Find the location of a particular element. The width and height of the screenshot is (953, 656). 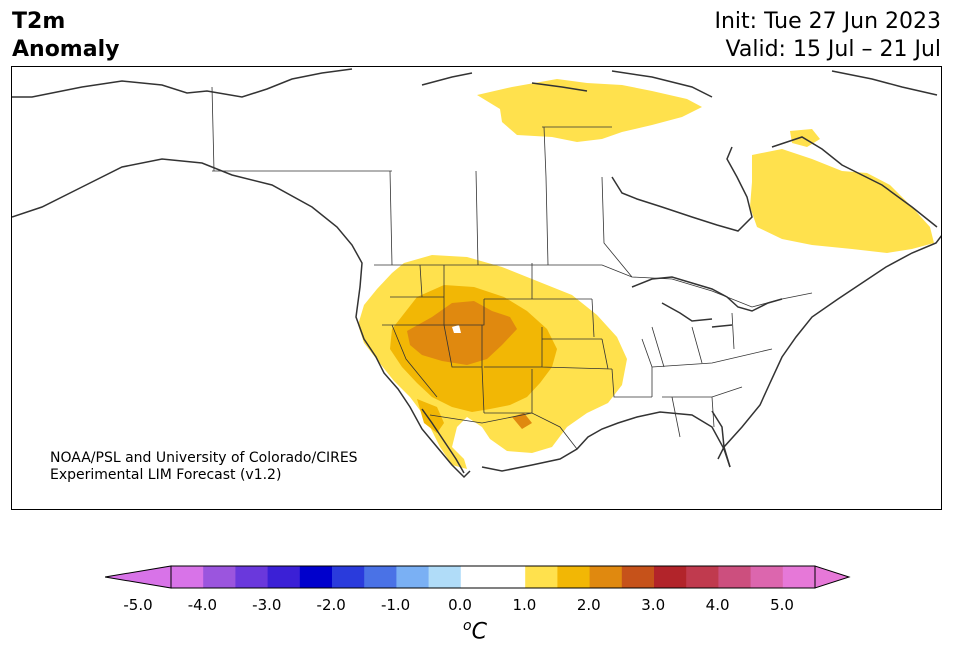

title-line-2: Anomaly is located at coordinates (66, 49).